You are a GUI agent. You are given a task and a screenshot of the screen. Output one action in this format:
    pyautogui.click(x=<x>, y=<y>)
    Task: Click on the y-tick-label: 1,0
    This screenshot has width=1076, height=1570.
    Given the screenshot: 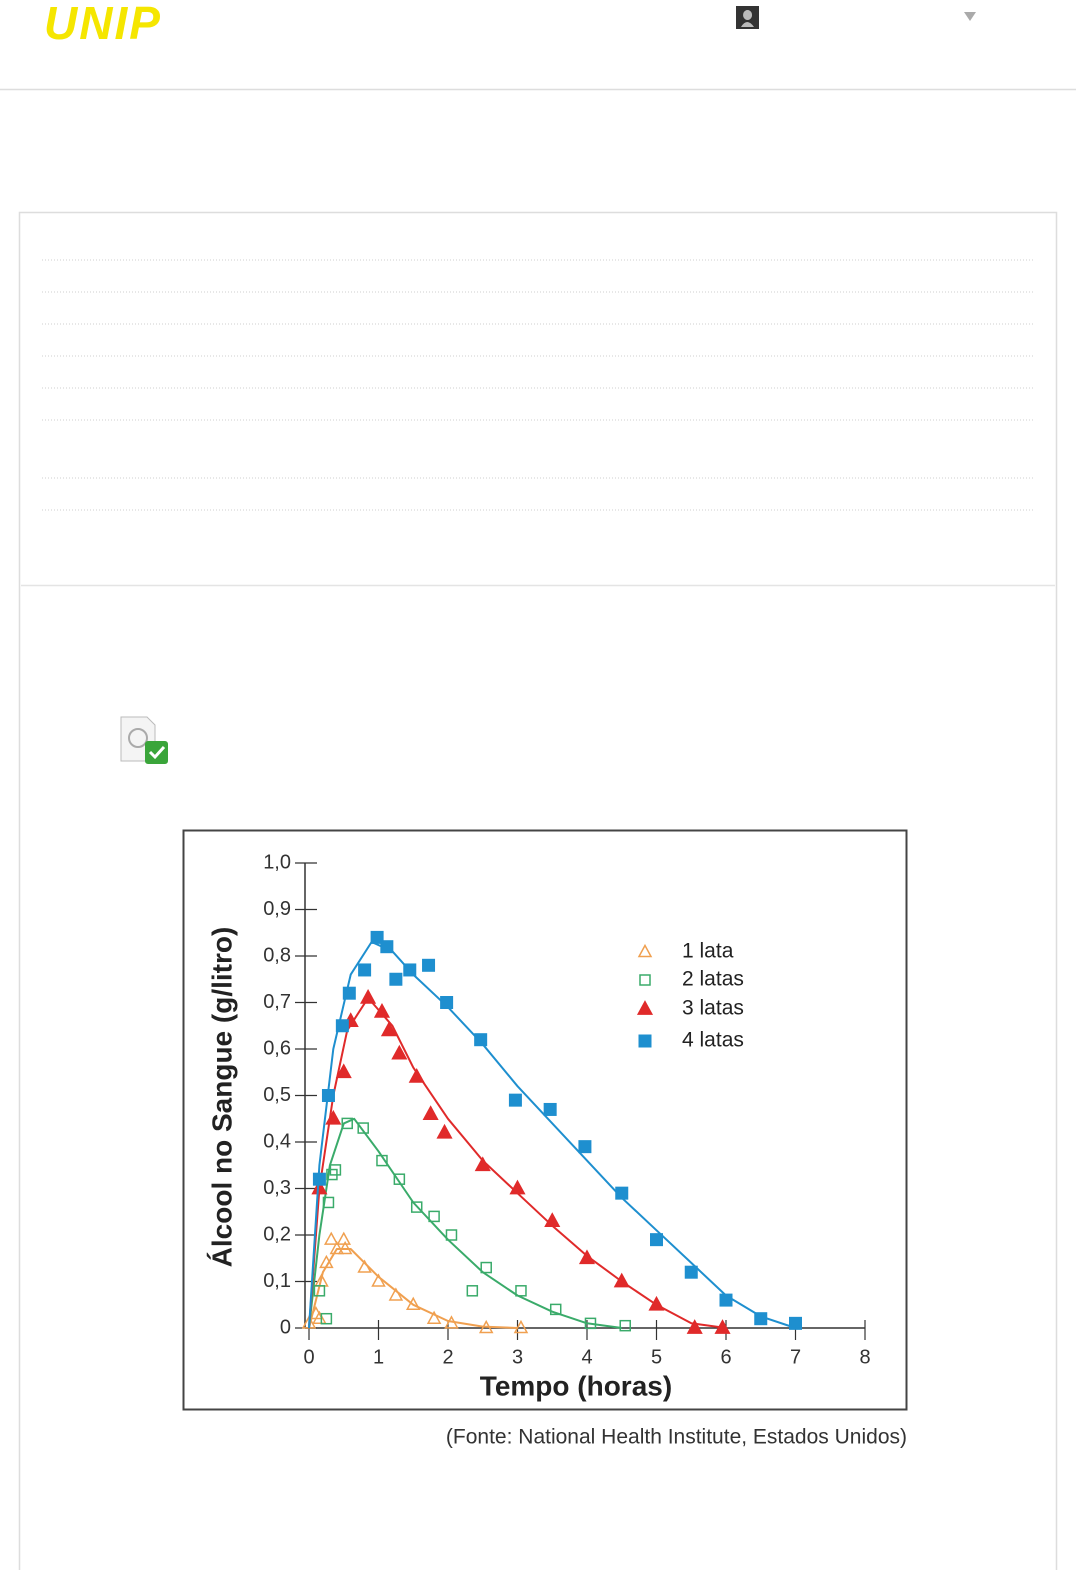 What is the action you would take?
    pyautogui.click(x=277, y=862)
    